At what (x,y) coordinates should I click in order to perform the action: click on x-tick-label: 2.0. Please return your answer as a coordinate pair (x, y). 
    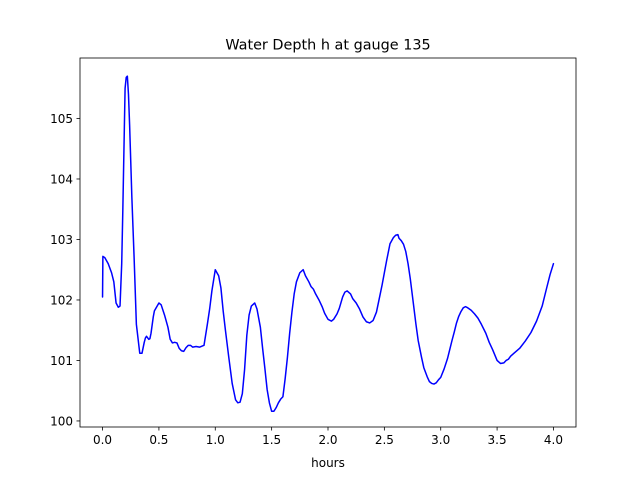
    Looking at the image, I should click on (327, 440).